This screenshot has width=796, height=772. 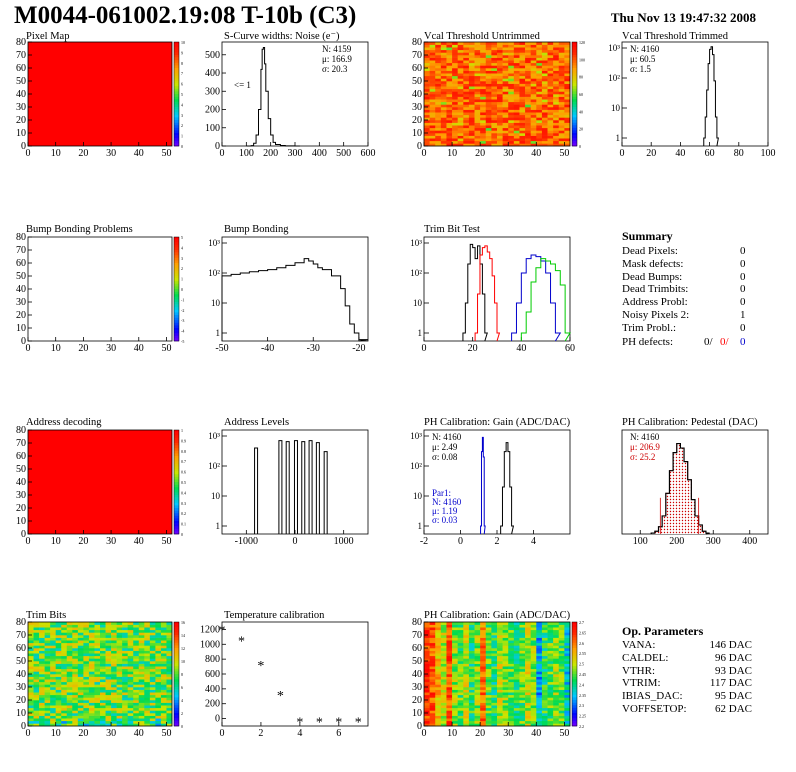 I want to click on chart-title: PH Calibration: Gain (ADC/DAC), so click(x=497, y=615).